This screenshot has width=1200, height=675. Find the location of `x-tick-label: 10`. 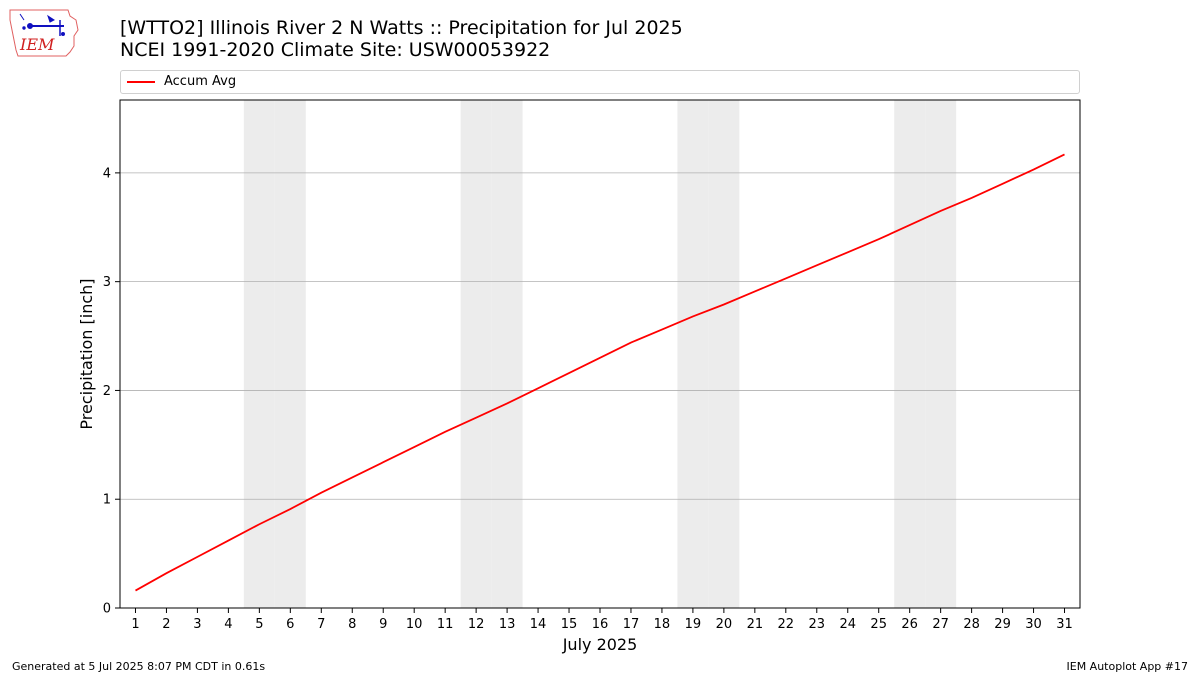

x-tick-label: 10 is located at coordinates (414, 624).